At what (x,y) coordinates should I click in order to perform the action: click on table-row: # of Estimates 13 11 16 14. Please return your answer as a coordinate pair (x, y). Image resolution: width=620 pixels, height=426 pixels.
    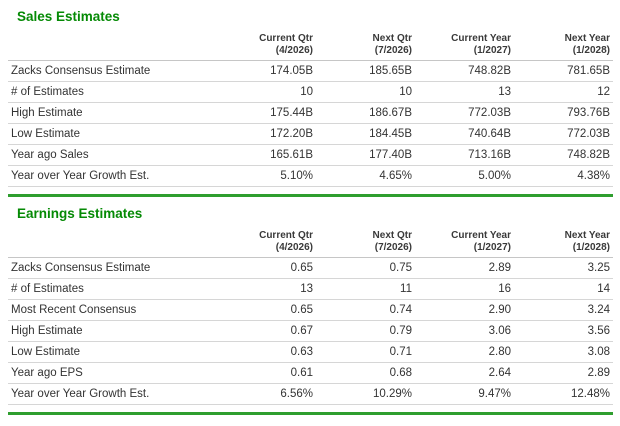
    Looking at the image, I should click on (310, 289).